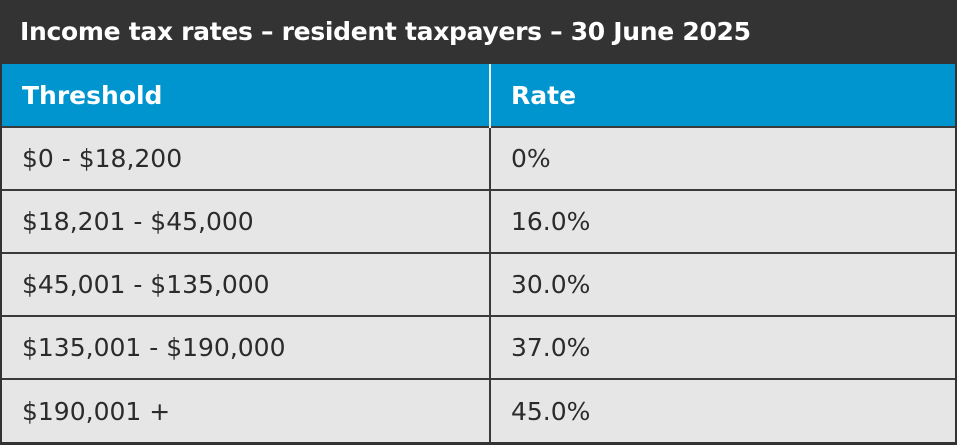 Image resolution: width=957 pixels, height=445 pixels. Describe the element at coordinates (246, 347) in the screenshot. I see `threshold-cell: $135,001 - $190,000` at that location.